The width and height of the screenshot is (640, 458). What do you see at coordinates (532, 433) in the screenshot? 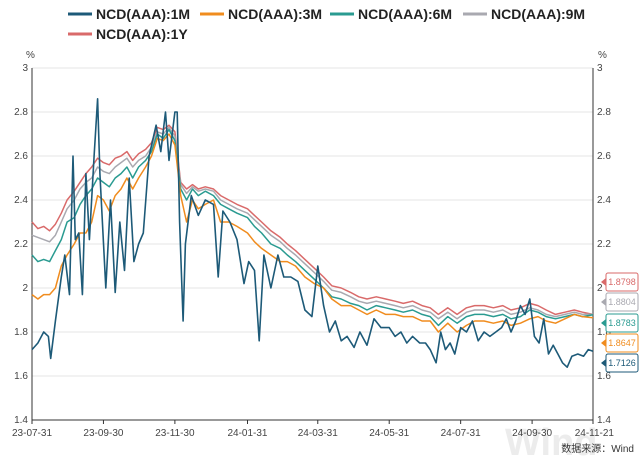
I see `x-tick-label: 24-09-30` at bounding box center [532, 433].